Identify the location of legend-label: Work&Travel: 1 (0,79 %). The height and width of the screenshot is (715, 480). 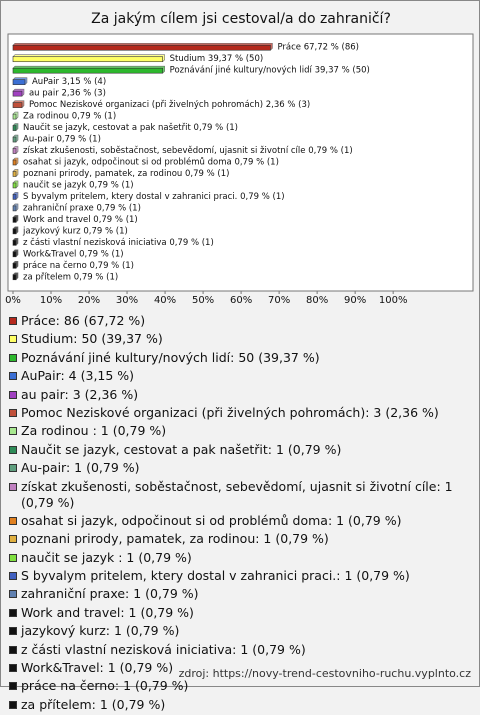
(97, 668).